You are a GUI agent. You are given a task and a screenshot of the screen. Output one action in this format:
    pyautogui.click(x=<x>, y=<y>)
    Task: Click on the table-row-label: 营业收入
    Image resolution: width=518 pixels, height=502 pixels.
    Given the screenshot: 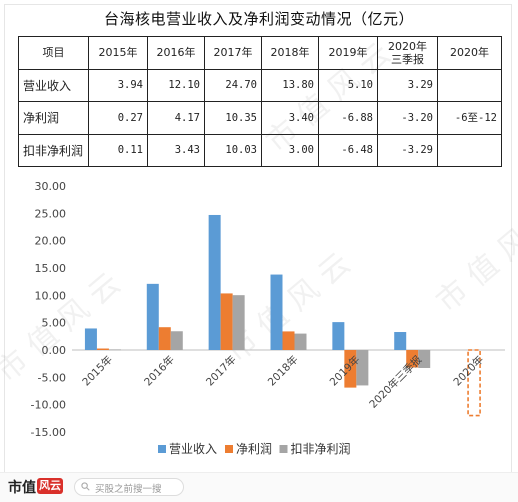 What is the action you would take?
    pyautogui.click(x=53, y=85)
    